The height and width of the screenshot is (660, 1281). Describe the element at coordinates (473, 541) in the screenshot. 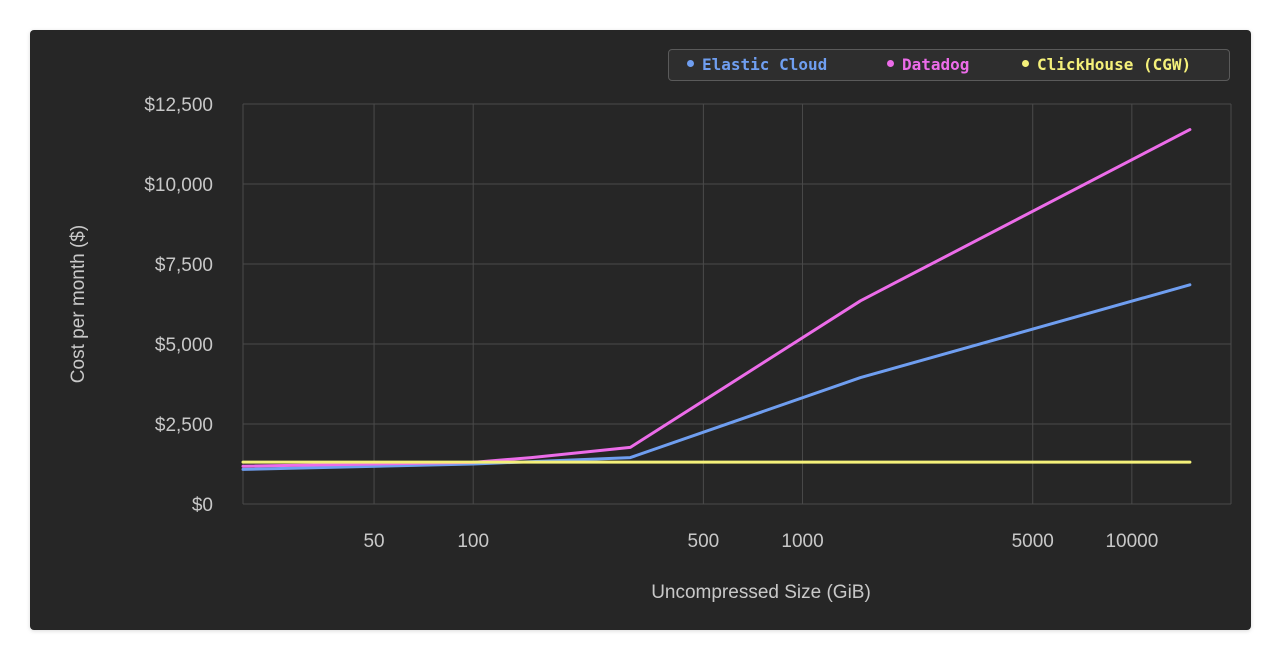

I see `x-tick-label: 100` at that location.